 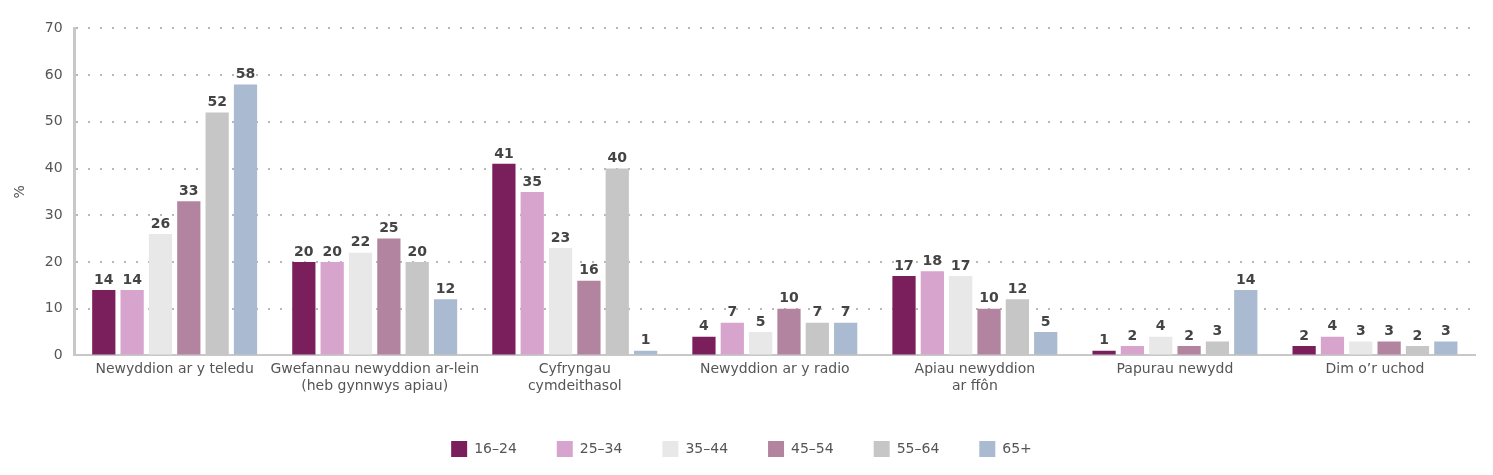 I want to click on data-label: 25, so click(x=389, y=227).